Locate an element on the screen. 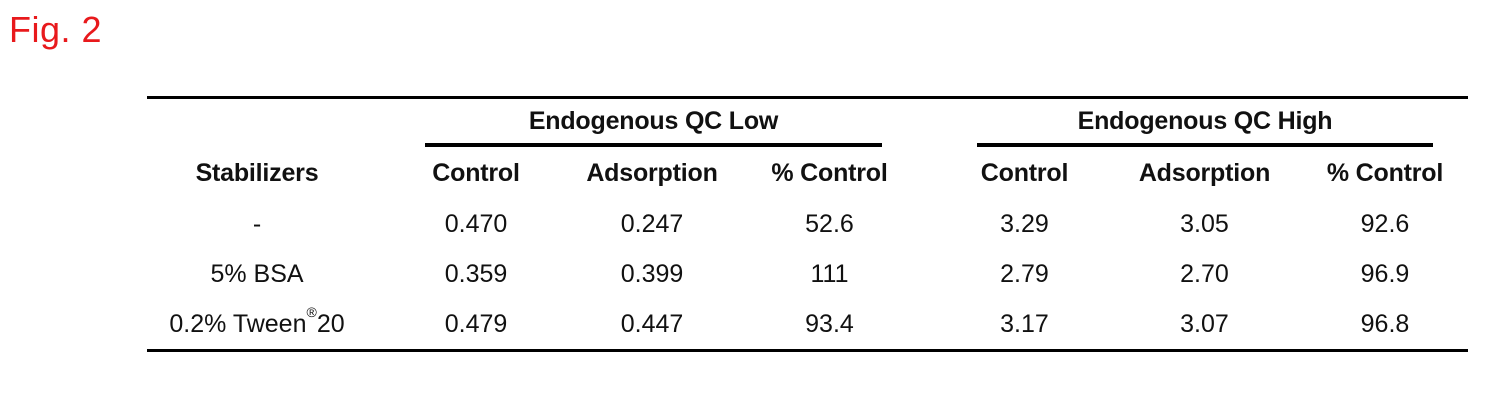 Image resolution: width=1496 pixels, height=401 pixels. cell-r1-high-pct-control: 92.6 is located at coordinates (1385, 223).